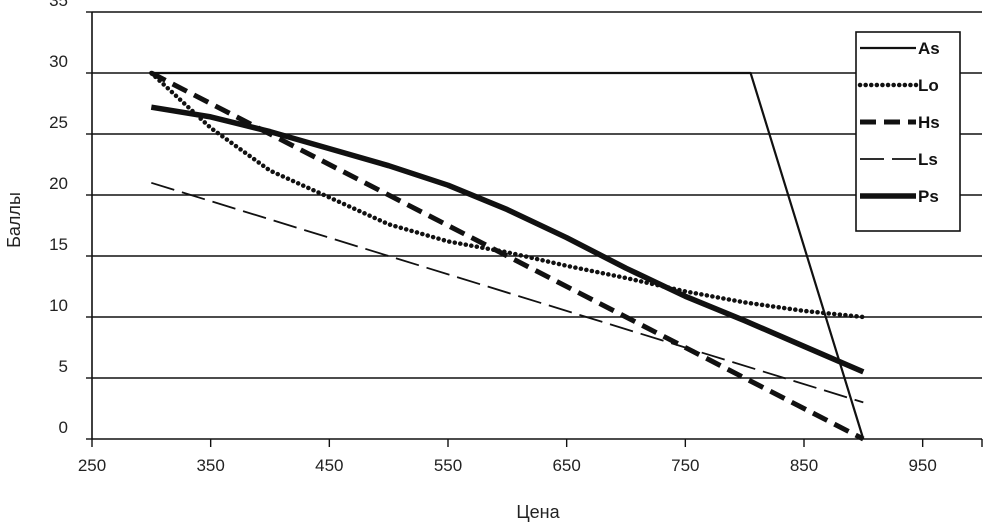 This screenshot has height=525, width=1000. Describe the element at coordinates (685, 465) in the screenshot. I see `x-tick-label-750: 750` at that location.